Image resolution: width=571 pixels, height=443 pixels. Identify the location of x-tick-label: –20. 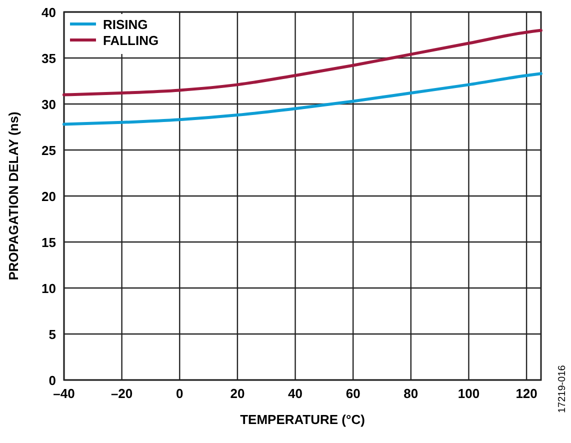
(121, 393).